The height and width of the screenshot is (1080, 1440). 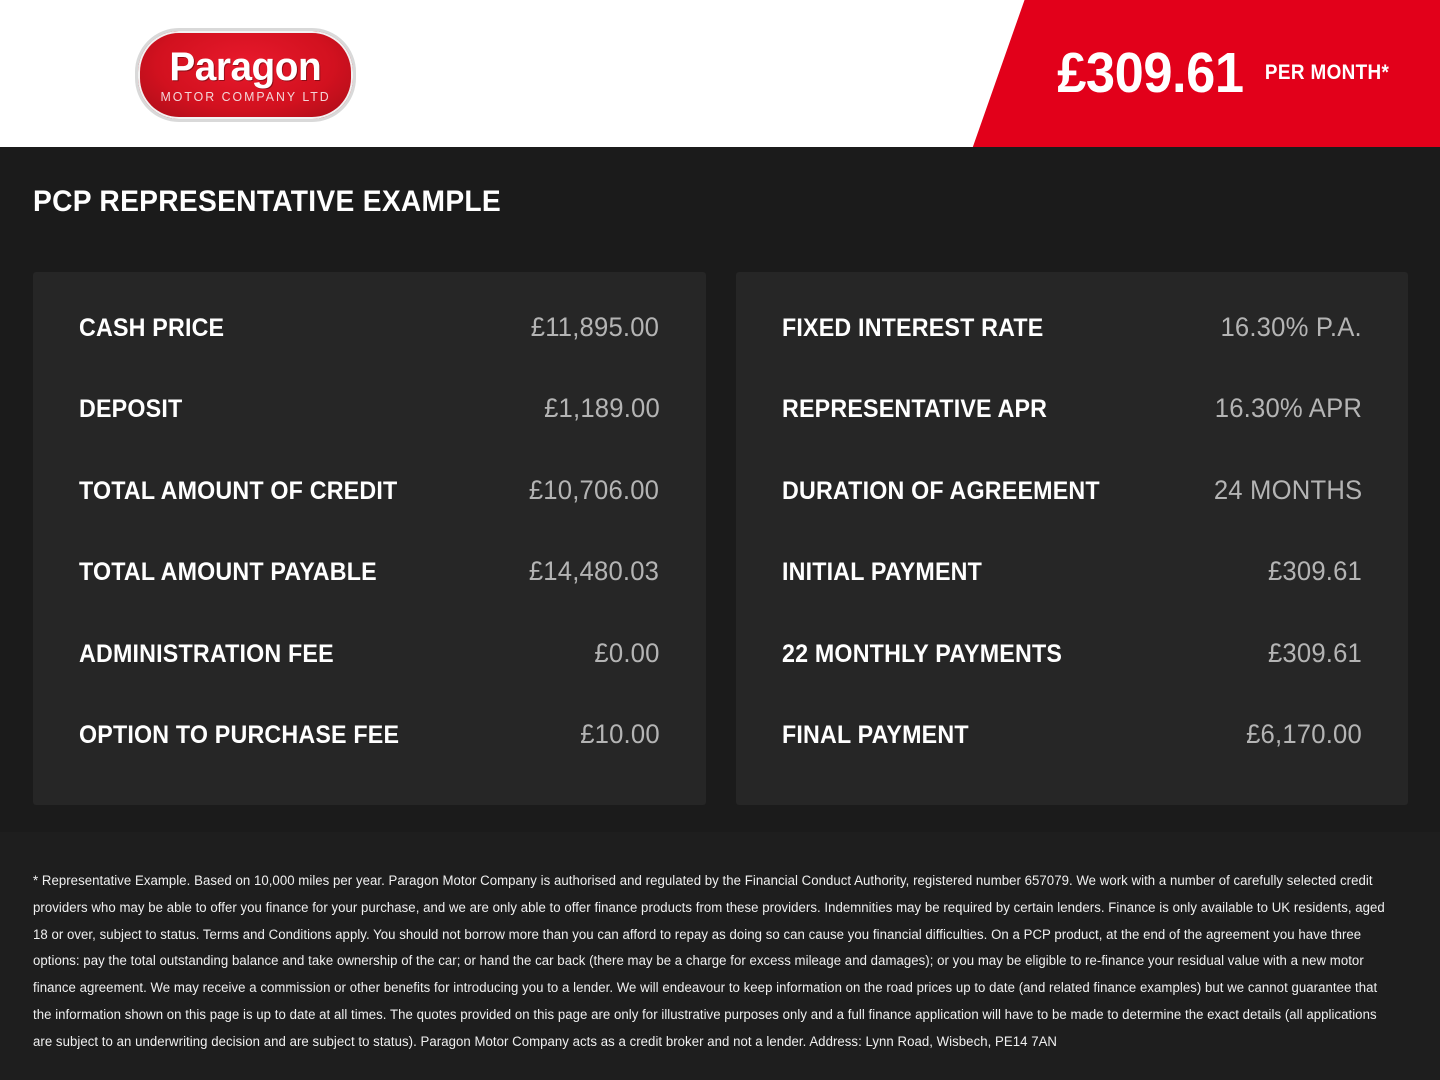 I want to click on table-row: ADMINISTRATION FEE £0.00, so click(x=369, y=661).